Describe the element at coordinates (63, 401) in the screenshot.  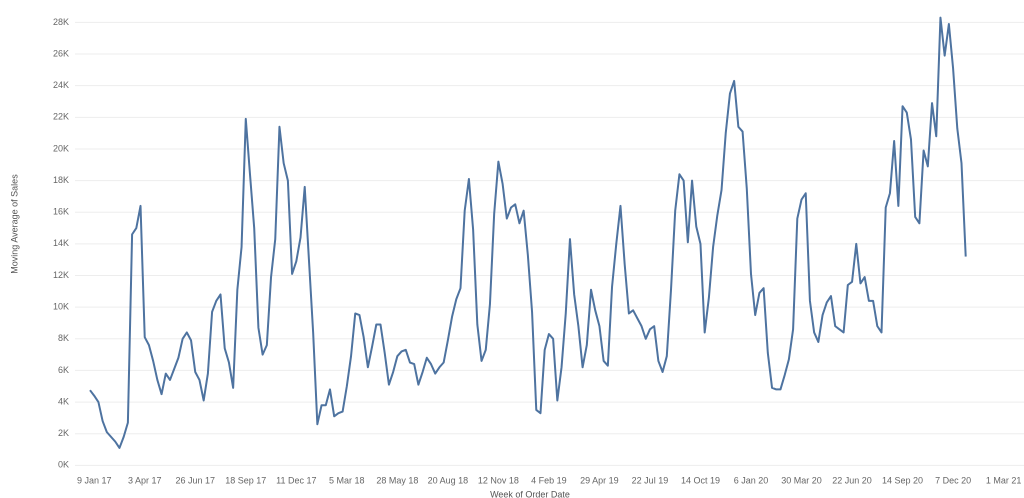
I see `y-tick-label: 4K` at that location.